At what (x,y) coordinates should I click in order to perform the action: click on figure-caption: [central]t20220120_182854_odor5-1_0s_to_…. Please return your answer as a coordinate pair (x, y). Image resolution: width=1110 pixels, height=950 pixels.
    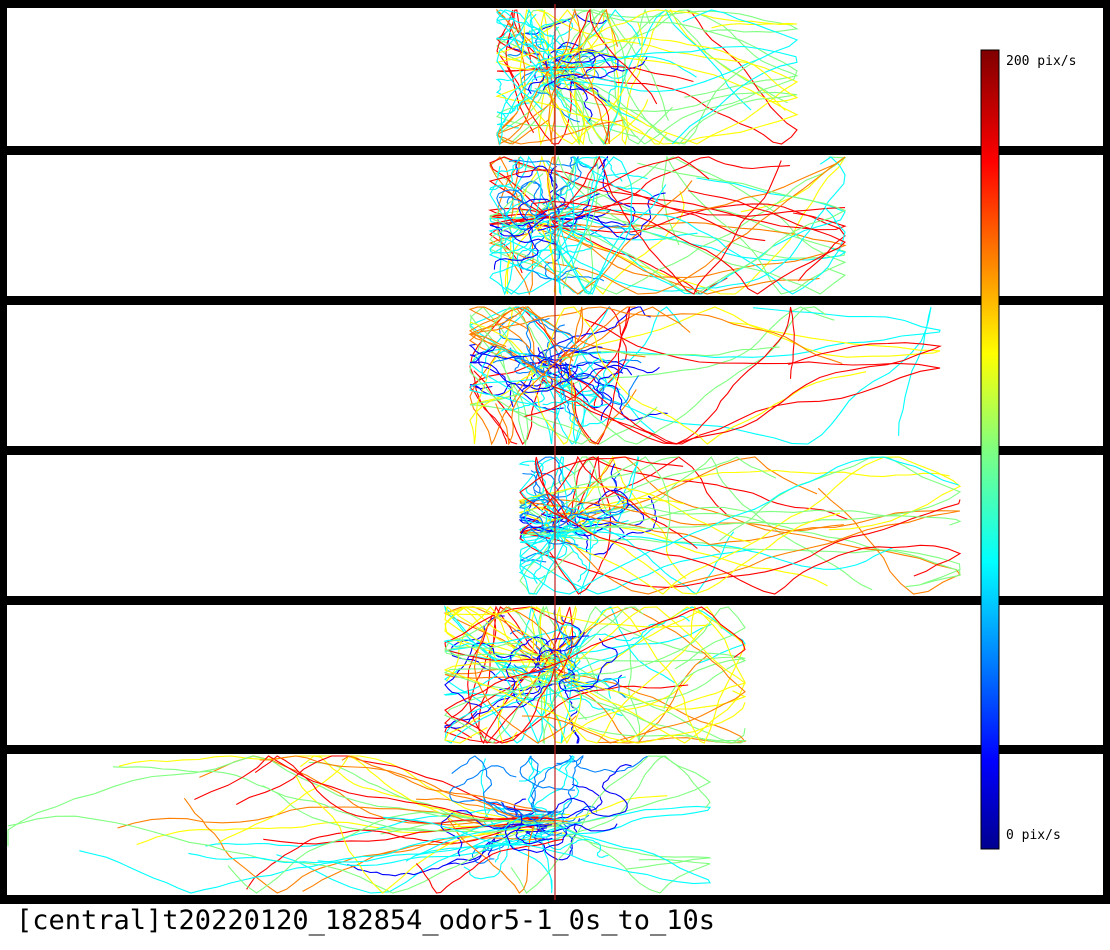
    Looking at the image, I should click on (365, 920).